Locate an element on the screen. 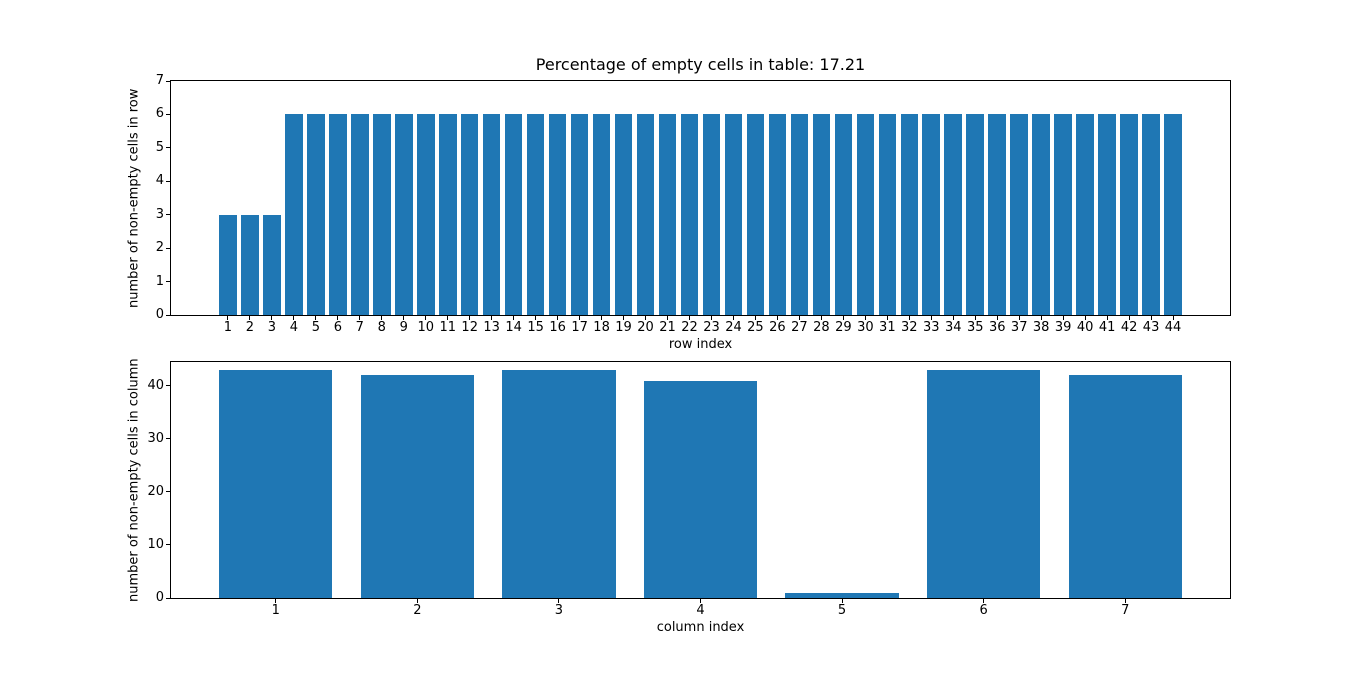  y-tick-label: 0 is located at coordinates (159, 597).